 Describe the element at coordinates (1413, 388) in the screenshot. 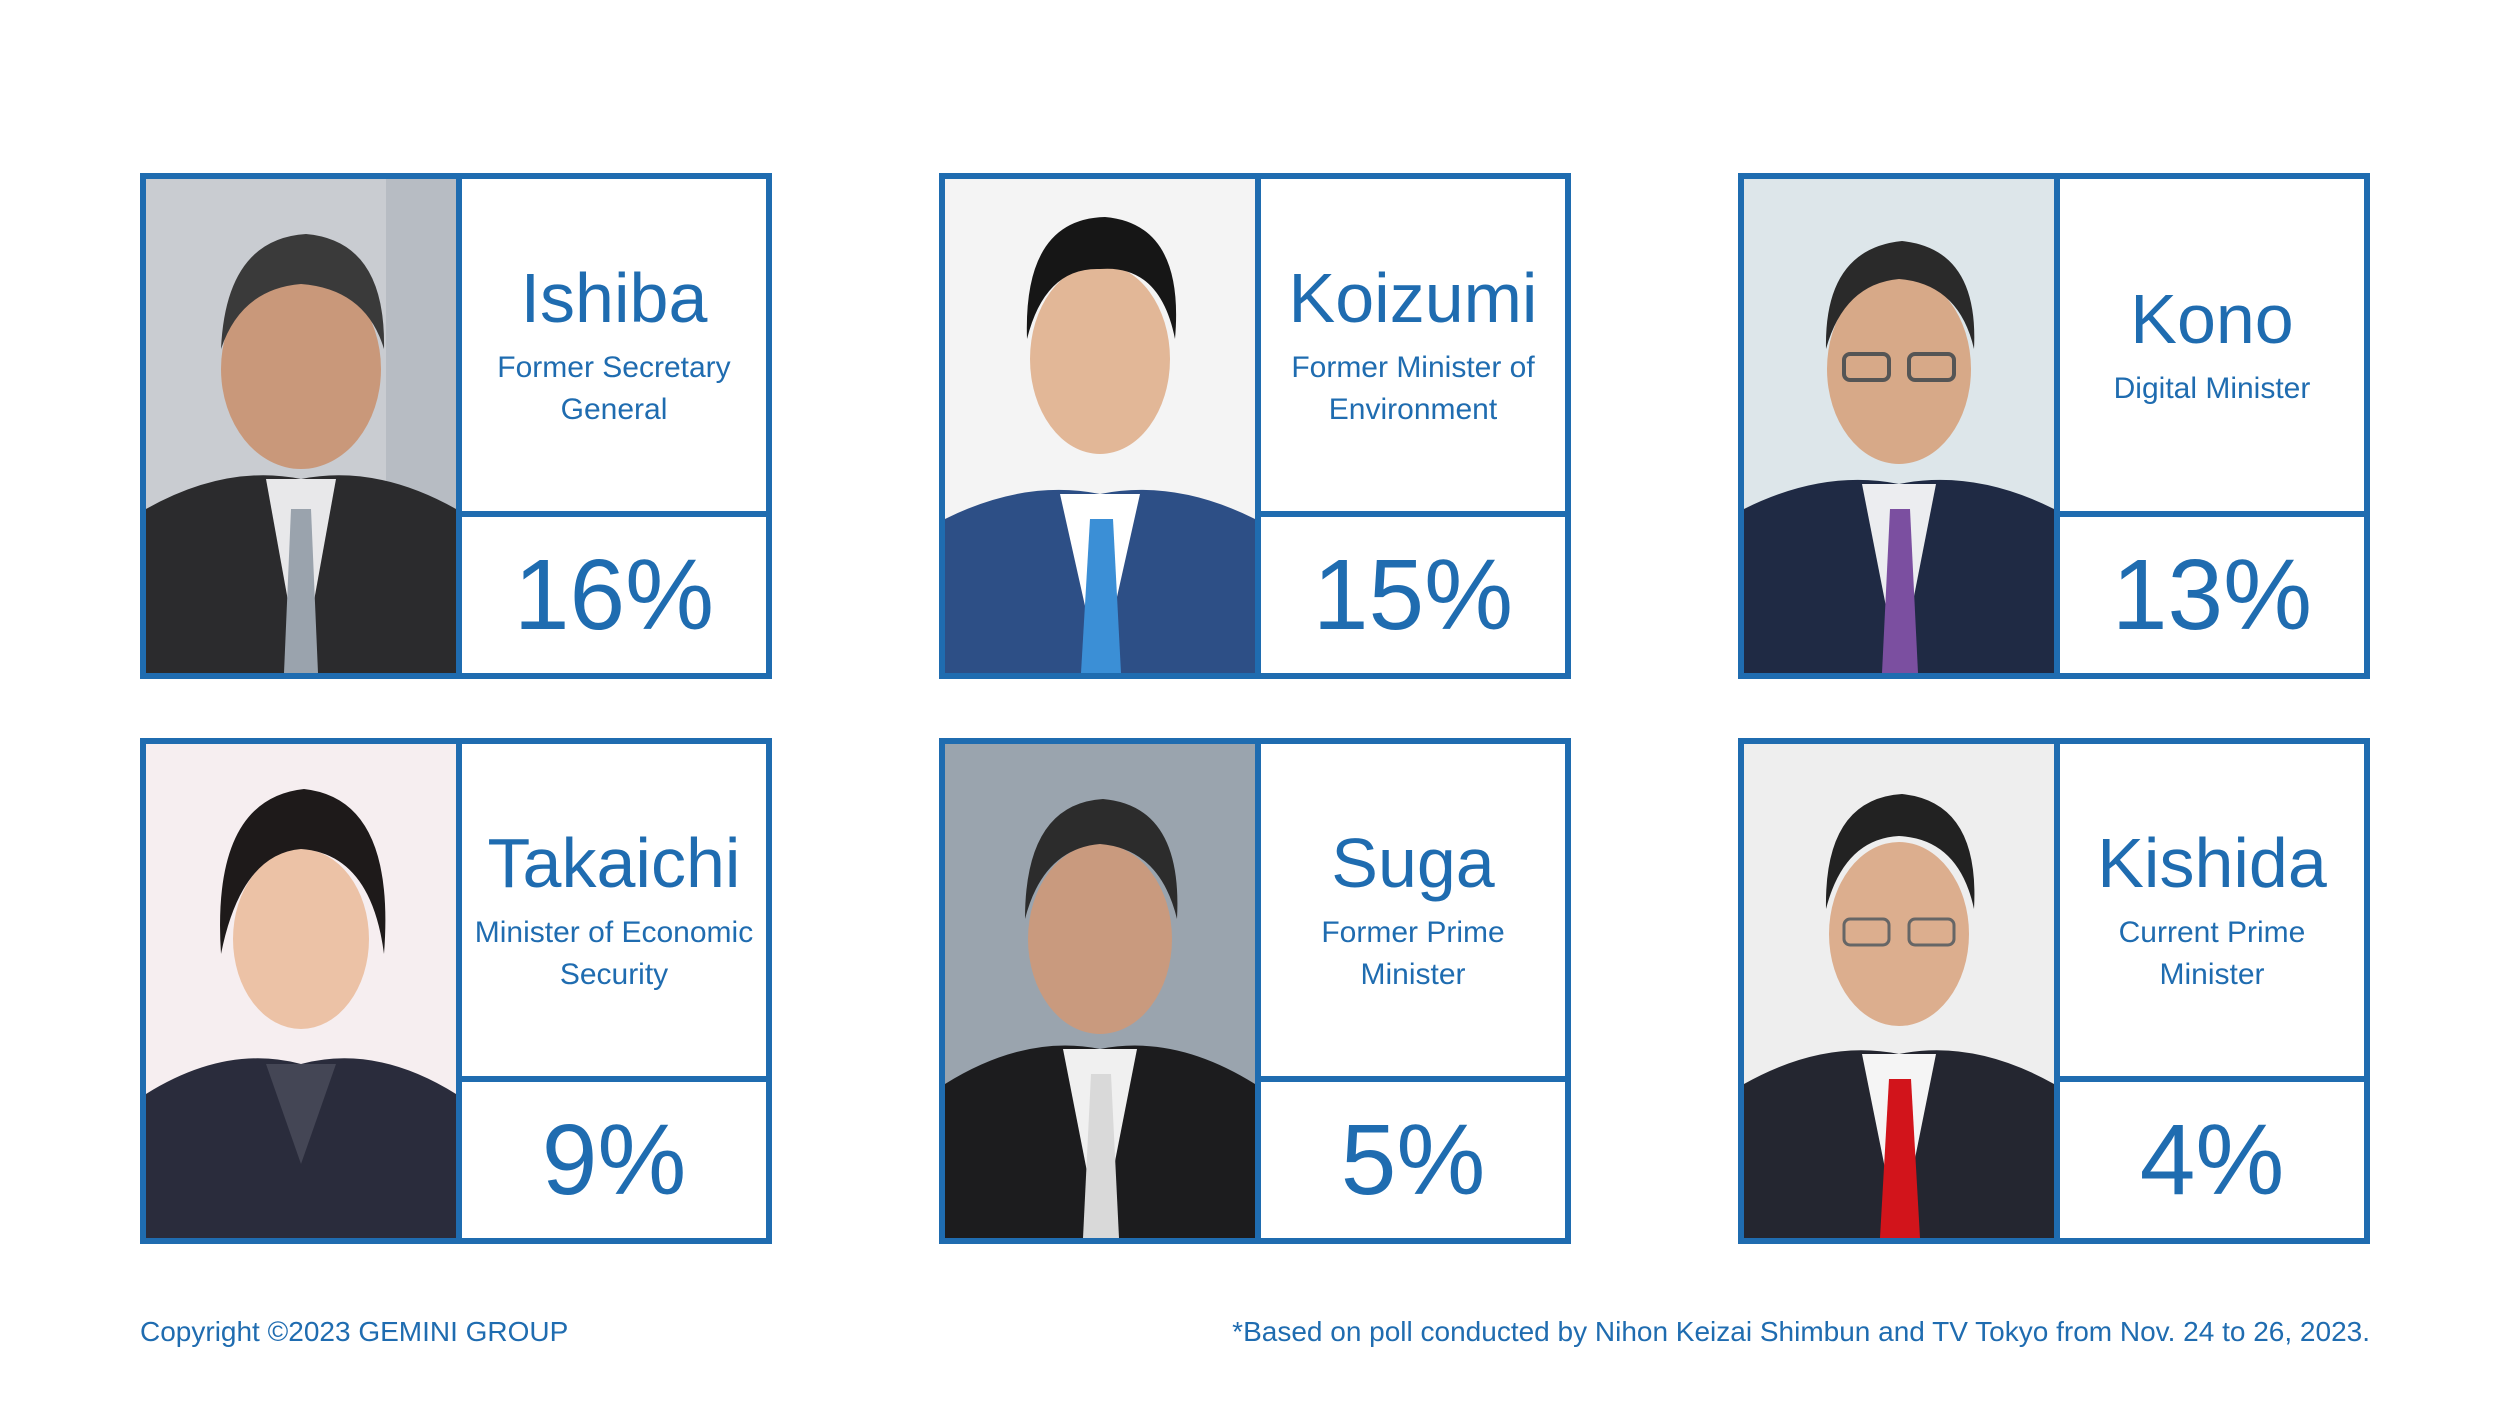

I see `candidate-role: Former Minister of Environment` at that location.